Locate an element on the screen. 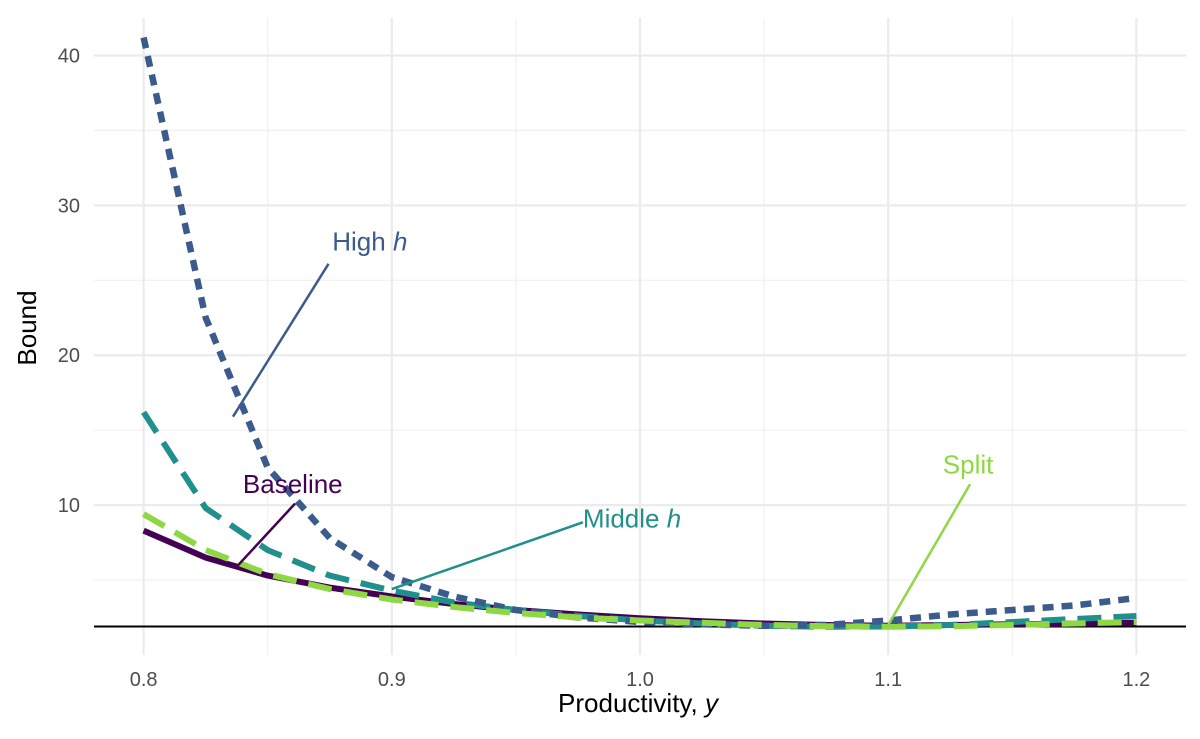 This screenshot has height=739, width=1200. annotation-label-middle-h: Middle h is located at coordinates (632, 519).